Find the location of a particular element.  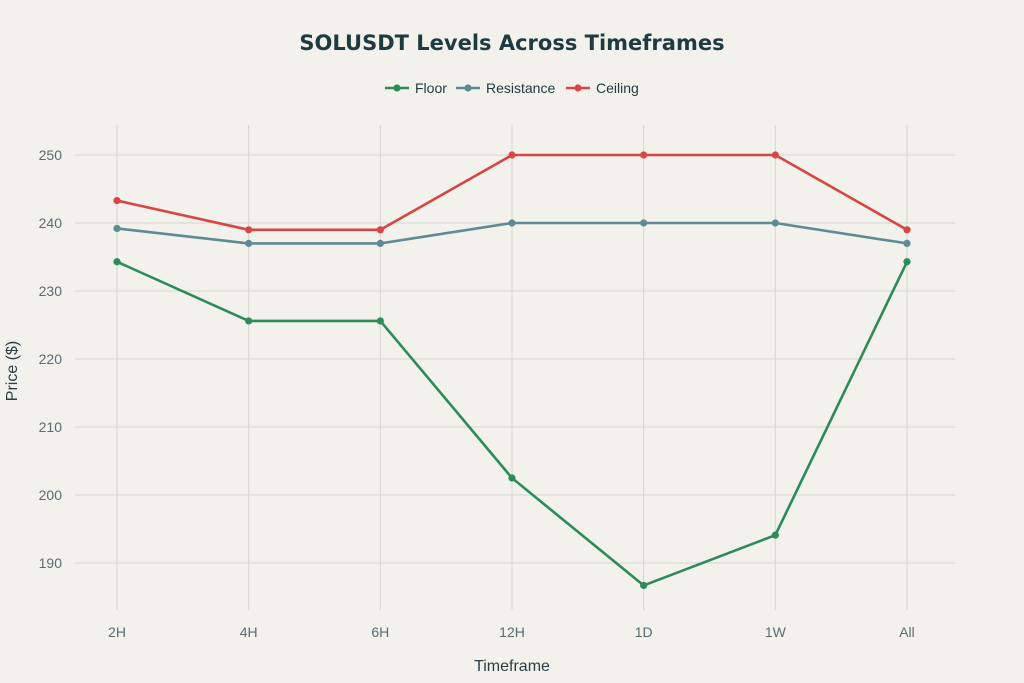

x-tick-label: 4H is located at coordinates (249, 632).